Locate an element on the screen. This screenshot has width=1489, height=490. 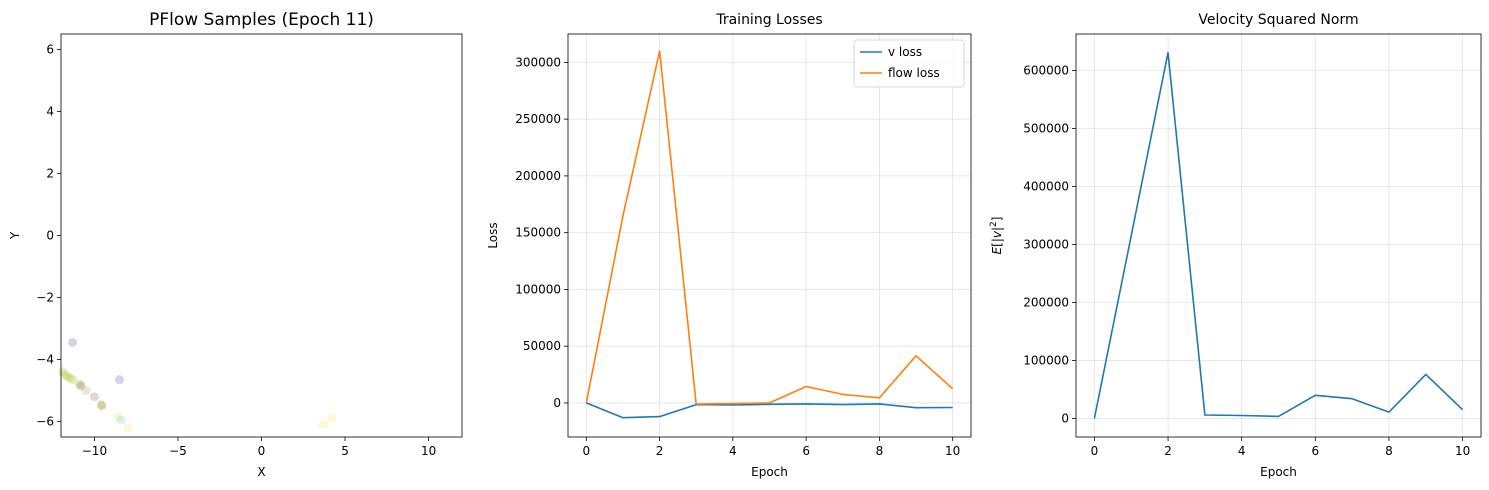
velocity-y-axis-label: E[|v|2] is located at coordinates (996, 236).